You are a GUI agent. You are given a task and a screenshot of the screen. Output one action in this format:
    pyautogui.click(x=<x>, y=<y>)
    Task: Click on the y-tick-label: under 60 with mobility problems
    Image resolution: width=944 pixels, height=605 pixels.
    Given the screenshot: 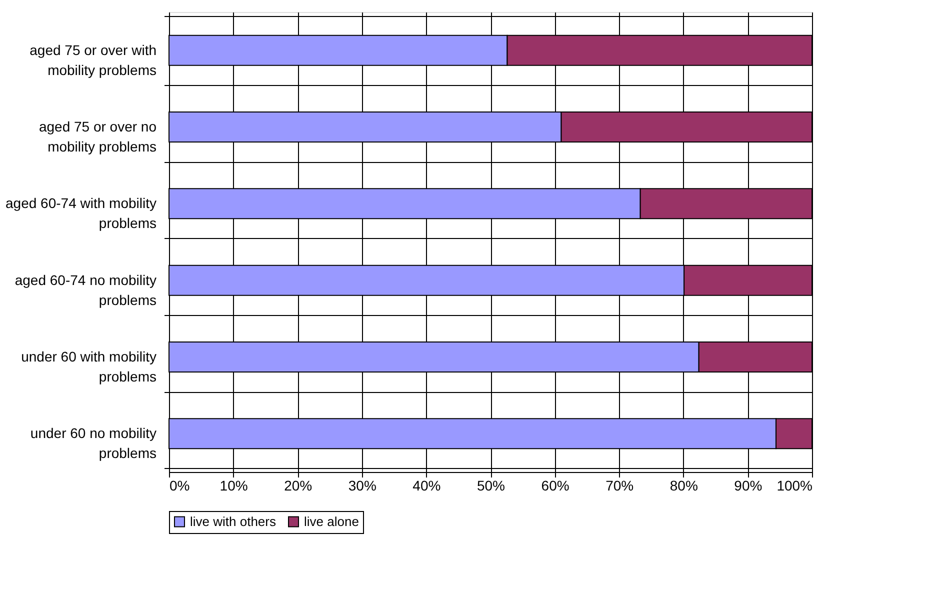 What is the action you would take?
    pyautogui.click(x=88, y=366)
    